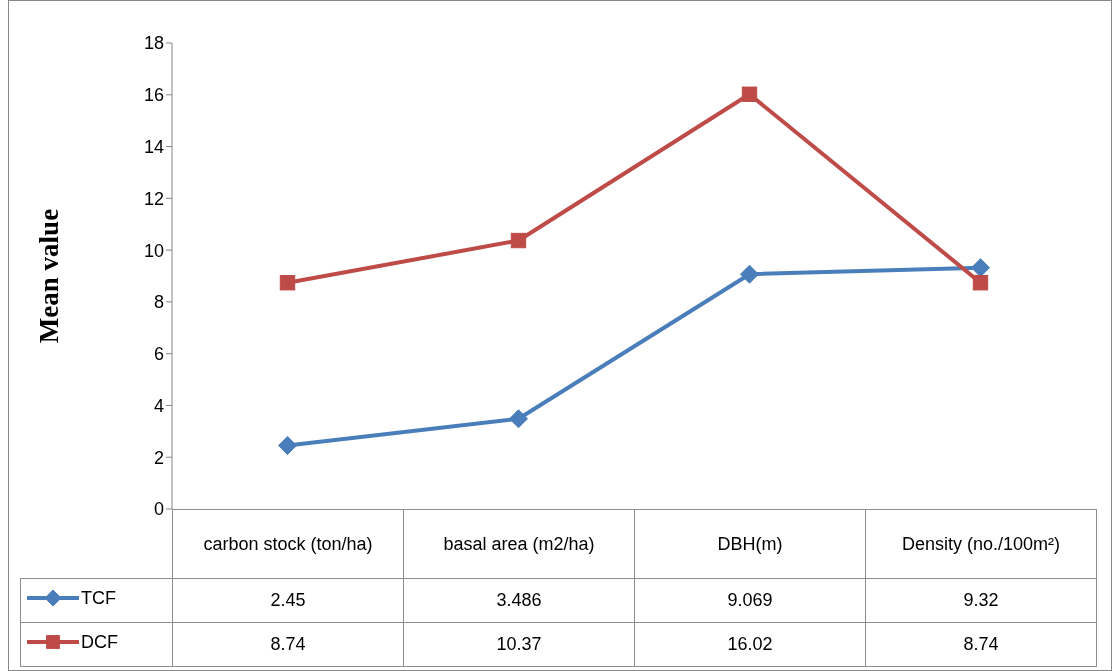 The width and height of the screenshot is (1112, 671). I want to click on y-tick-label: 0, so click(158, 509).